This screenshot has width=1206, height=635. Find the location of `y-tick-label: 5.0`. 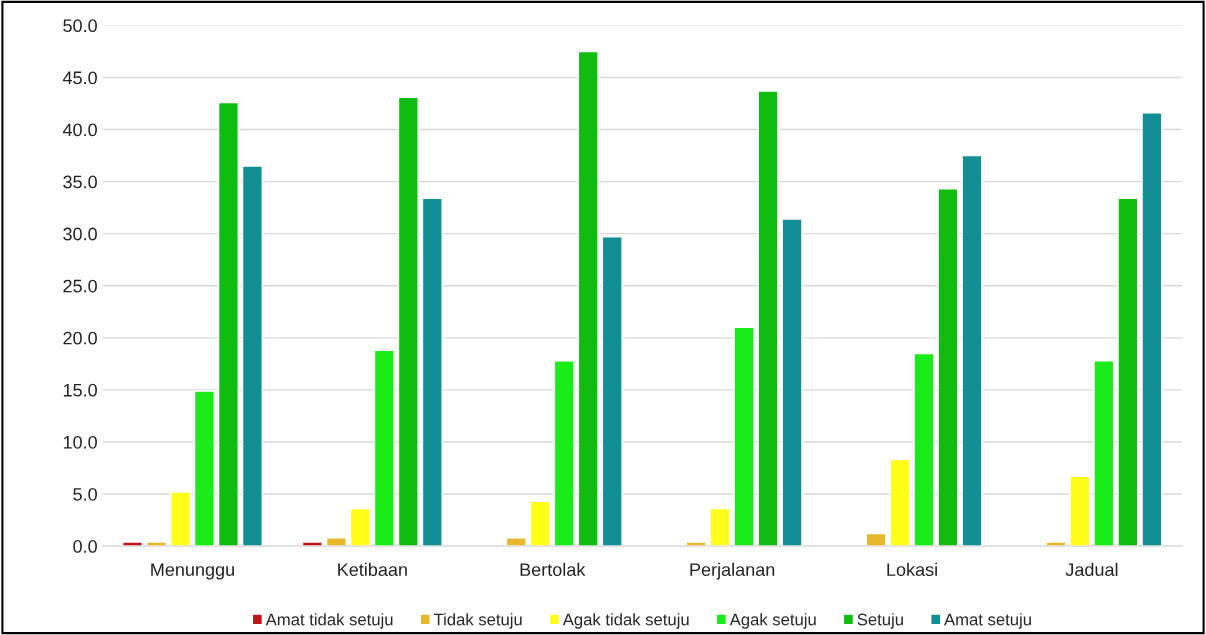

y-tick-label: 5.0 is located at coordinates (85, 494).